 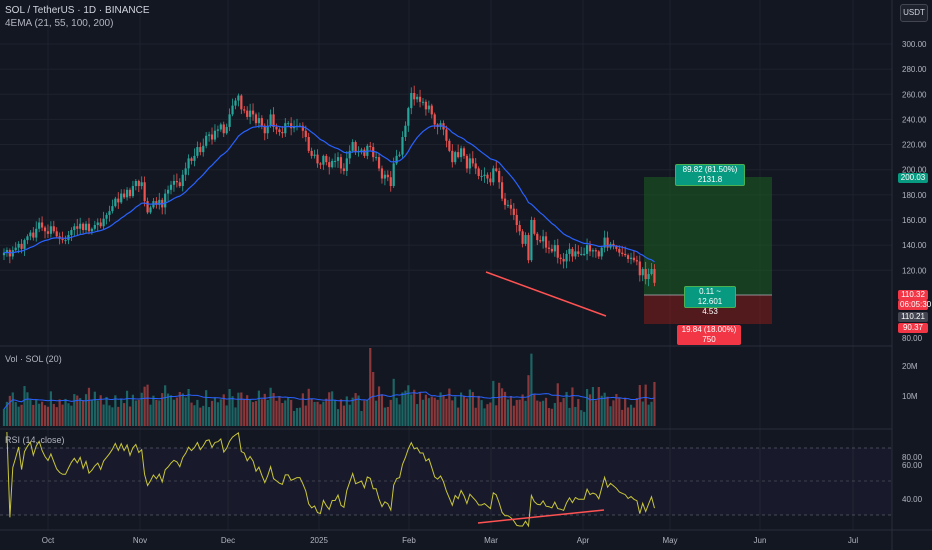 What do you see at coordinates (59, 23) in the screenshot?
I see `indicator-label: 4EMA (21, 55, 100, 200)` at bounding box center [59, 23].